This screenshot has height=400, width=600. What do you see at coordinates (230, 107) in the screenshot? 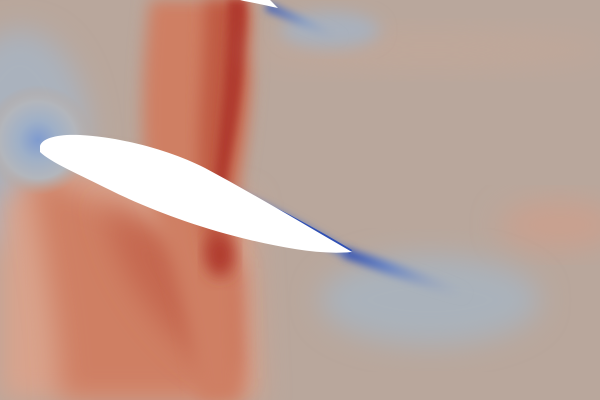
I see `high-pressure-peak` at bounding box center [230, 107].